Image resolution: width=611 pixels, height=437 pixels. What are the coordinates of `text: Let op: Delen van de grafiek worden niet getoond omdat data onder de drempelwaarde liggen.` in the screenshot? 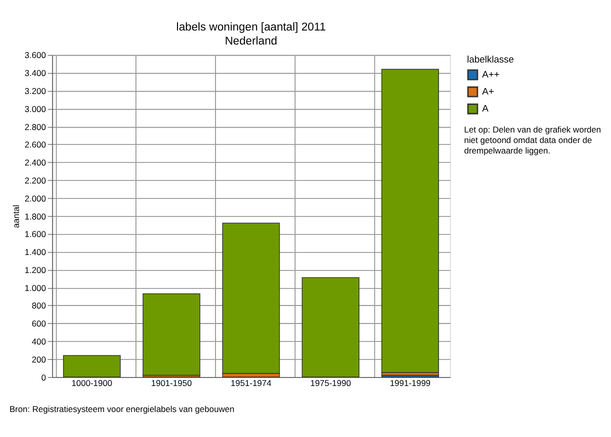 It's located at (533, 140).